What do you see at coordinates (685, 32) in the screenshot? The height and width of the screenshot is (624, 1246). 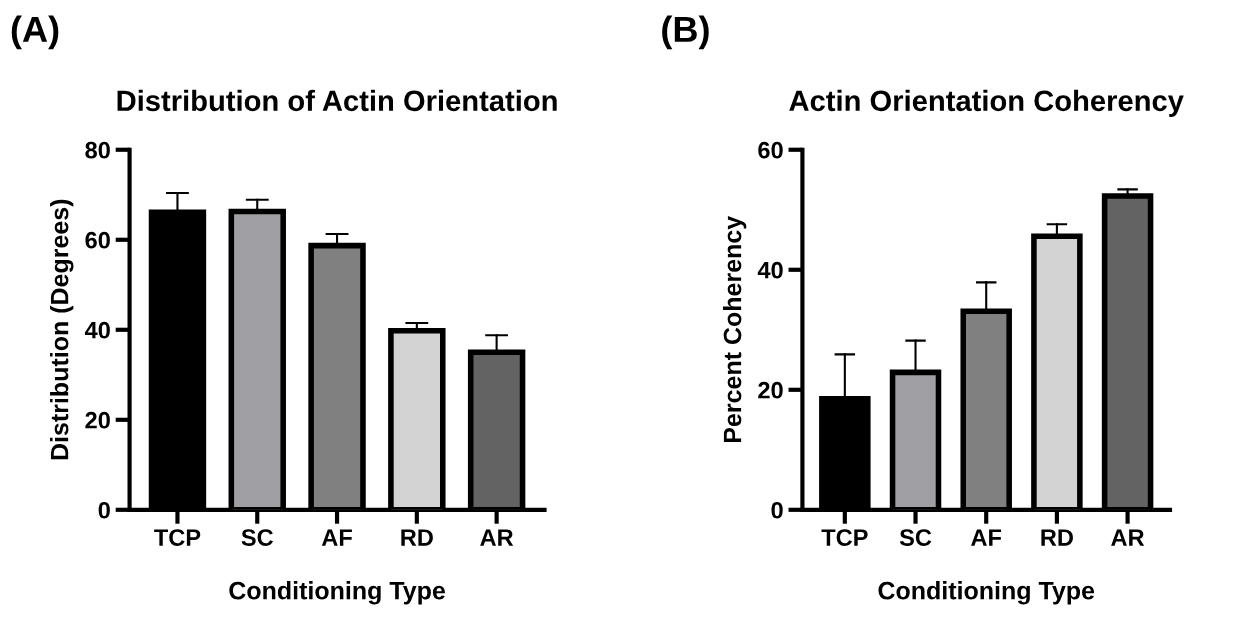 I see `text: (B)` at bounding box center [685, 32].